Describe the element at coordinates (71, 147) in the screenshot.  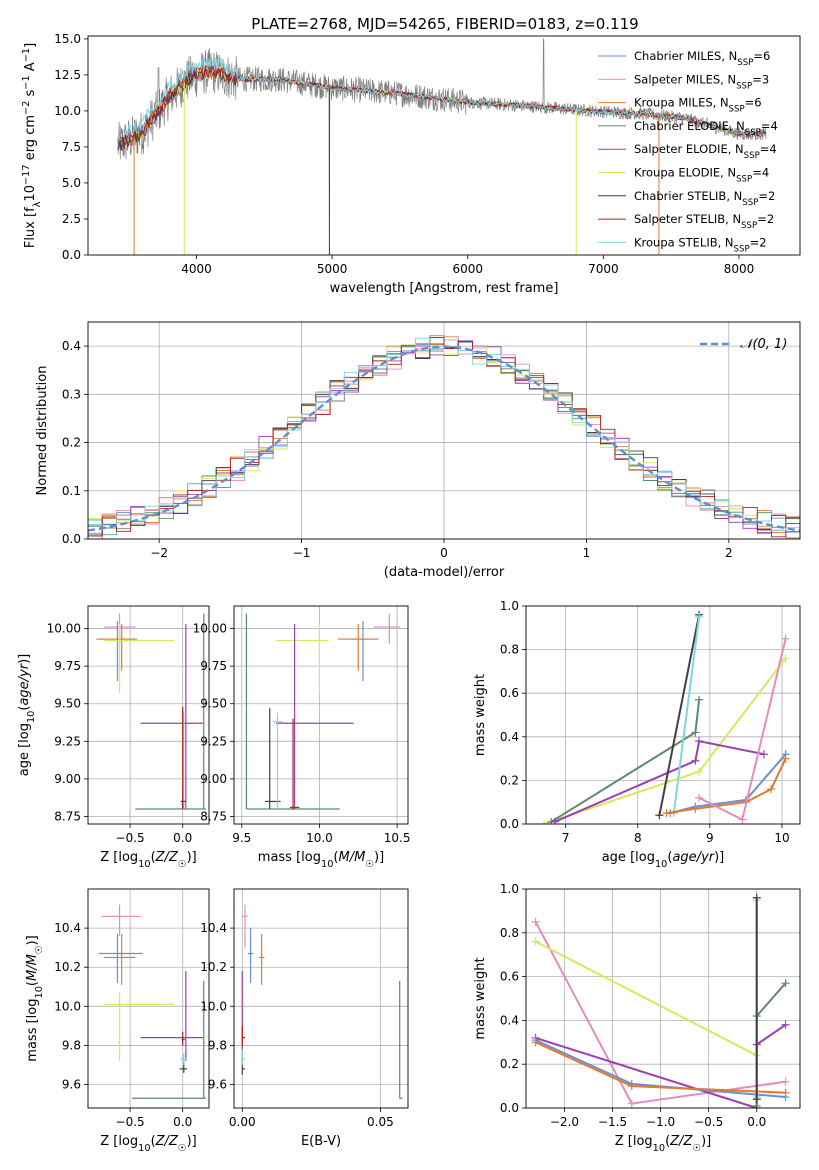
I see `y-tick-label: 7.5` at that location.